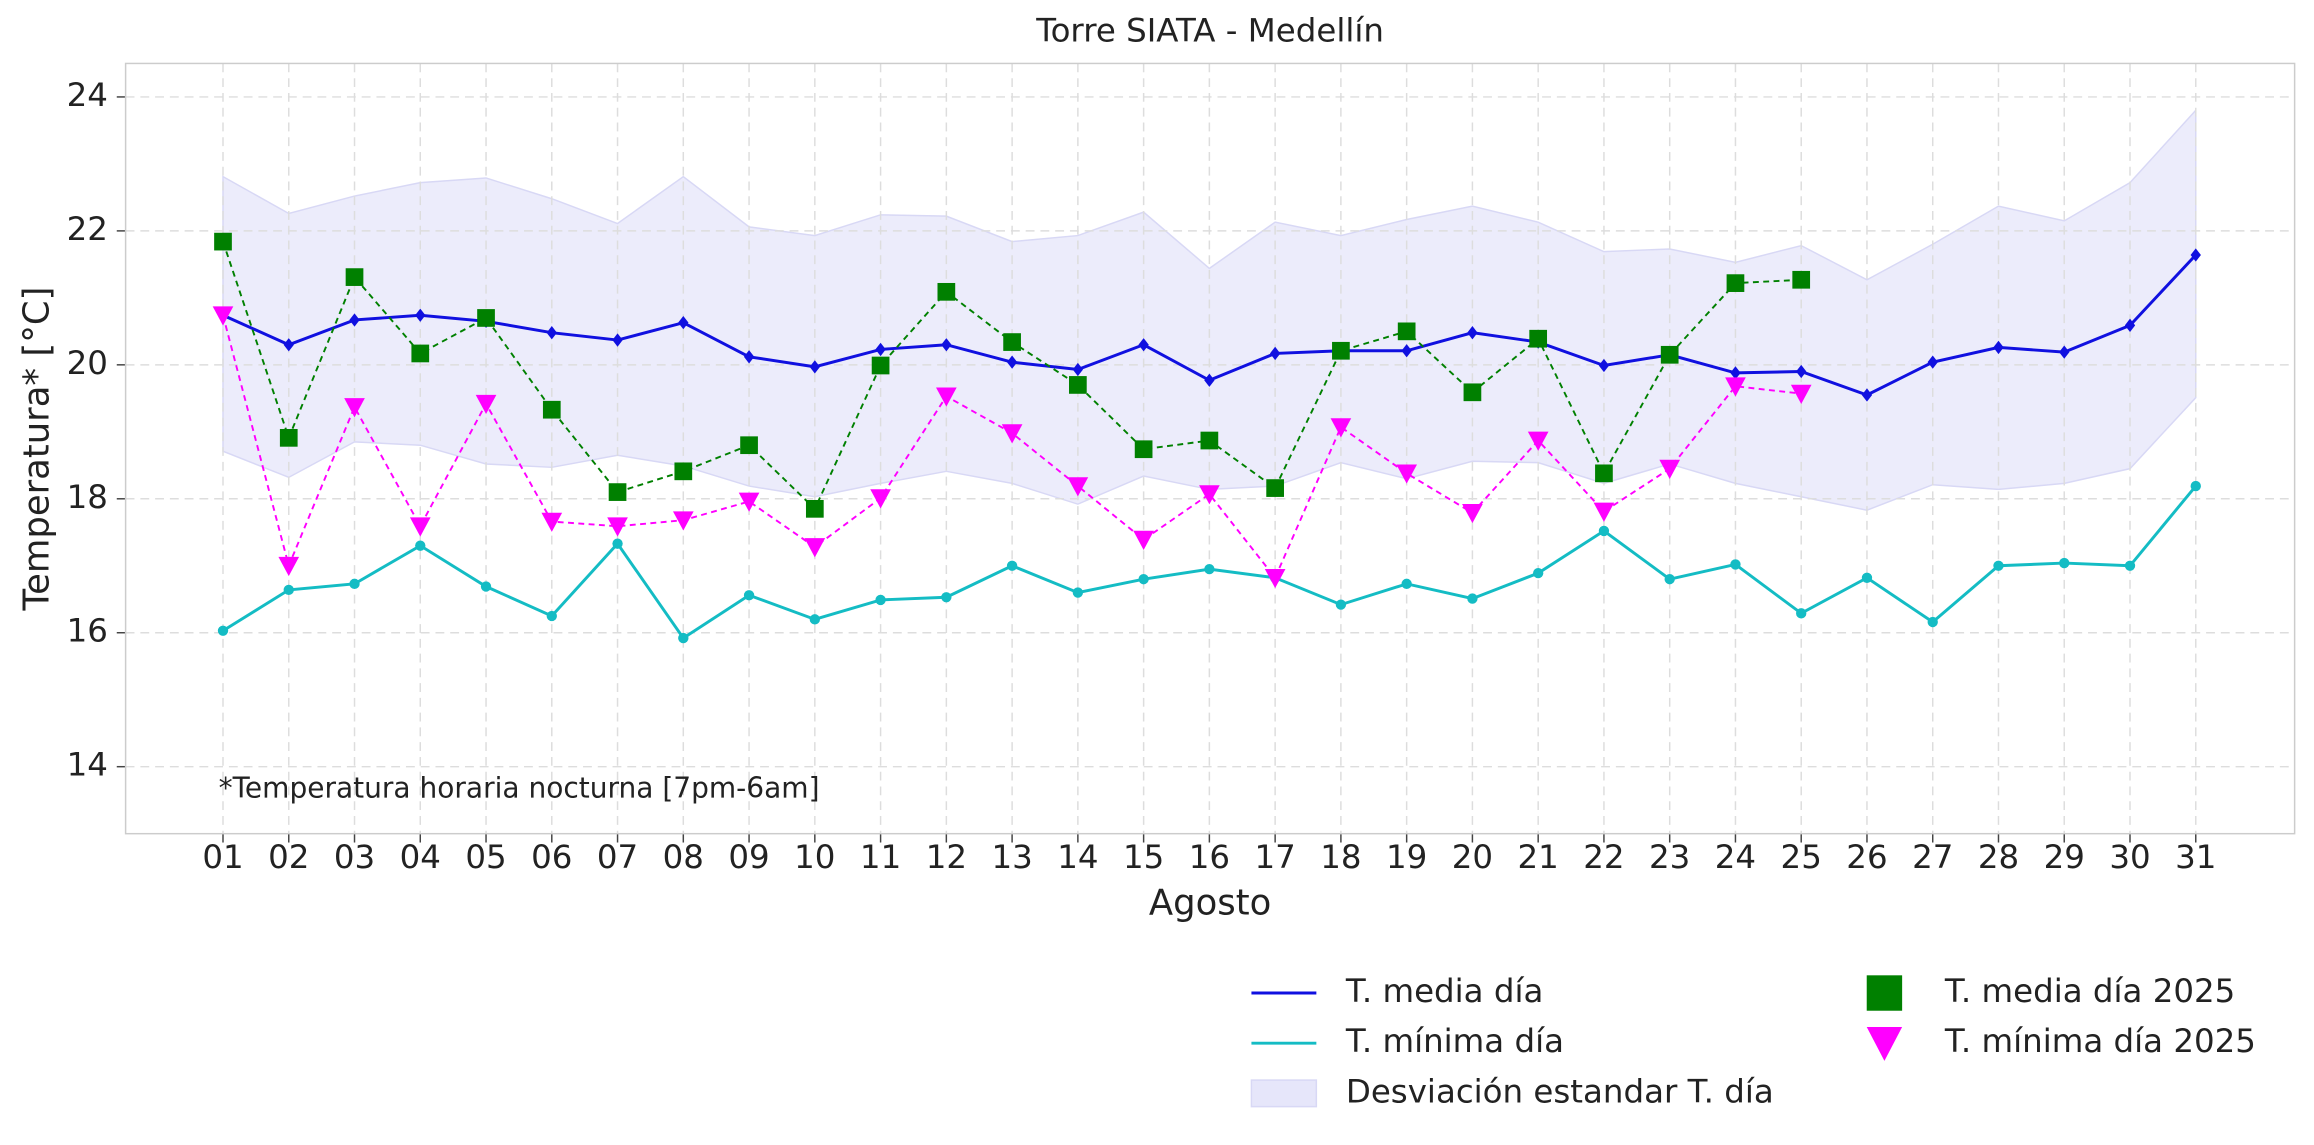 Image resolution: width=2314 pixels, height=1145 pixels. I want to click on y-tick-label: 16, so click(87, 631).